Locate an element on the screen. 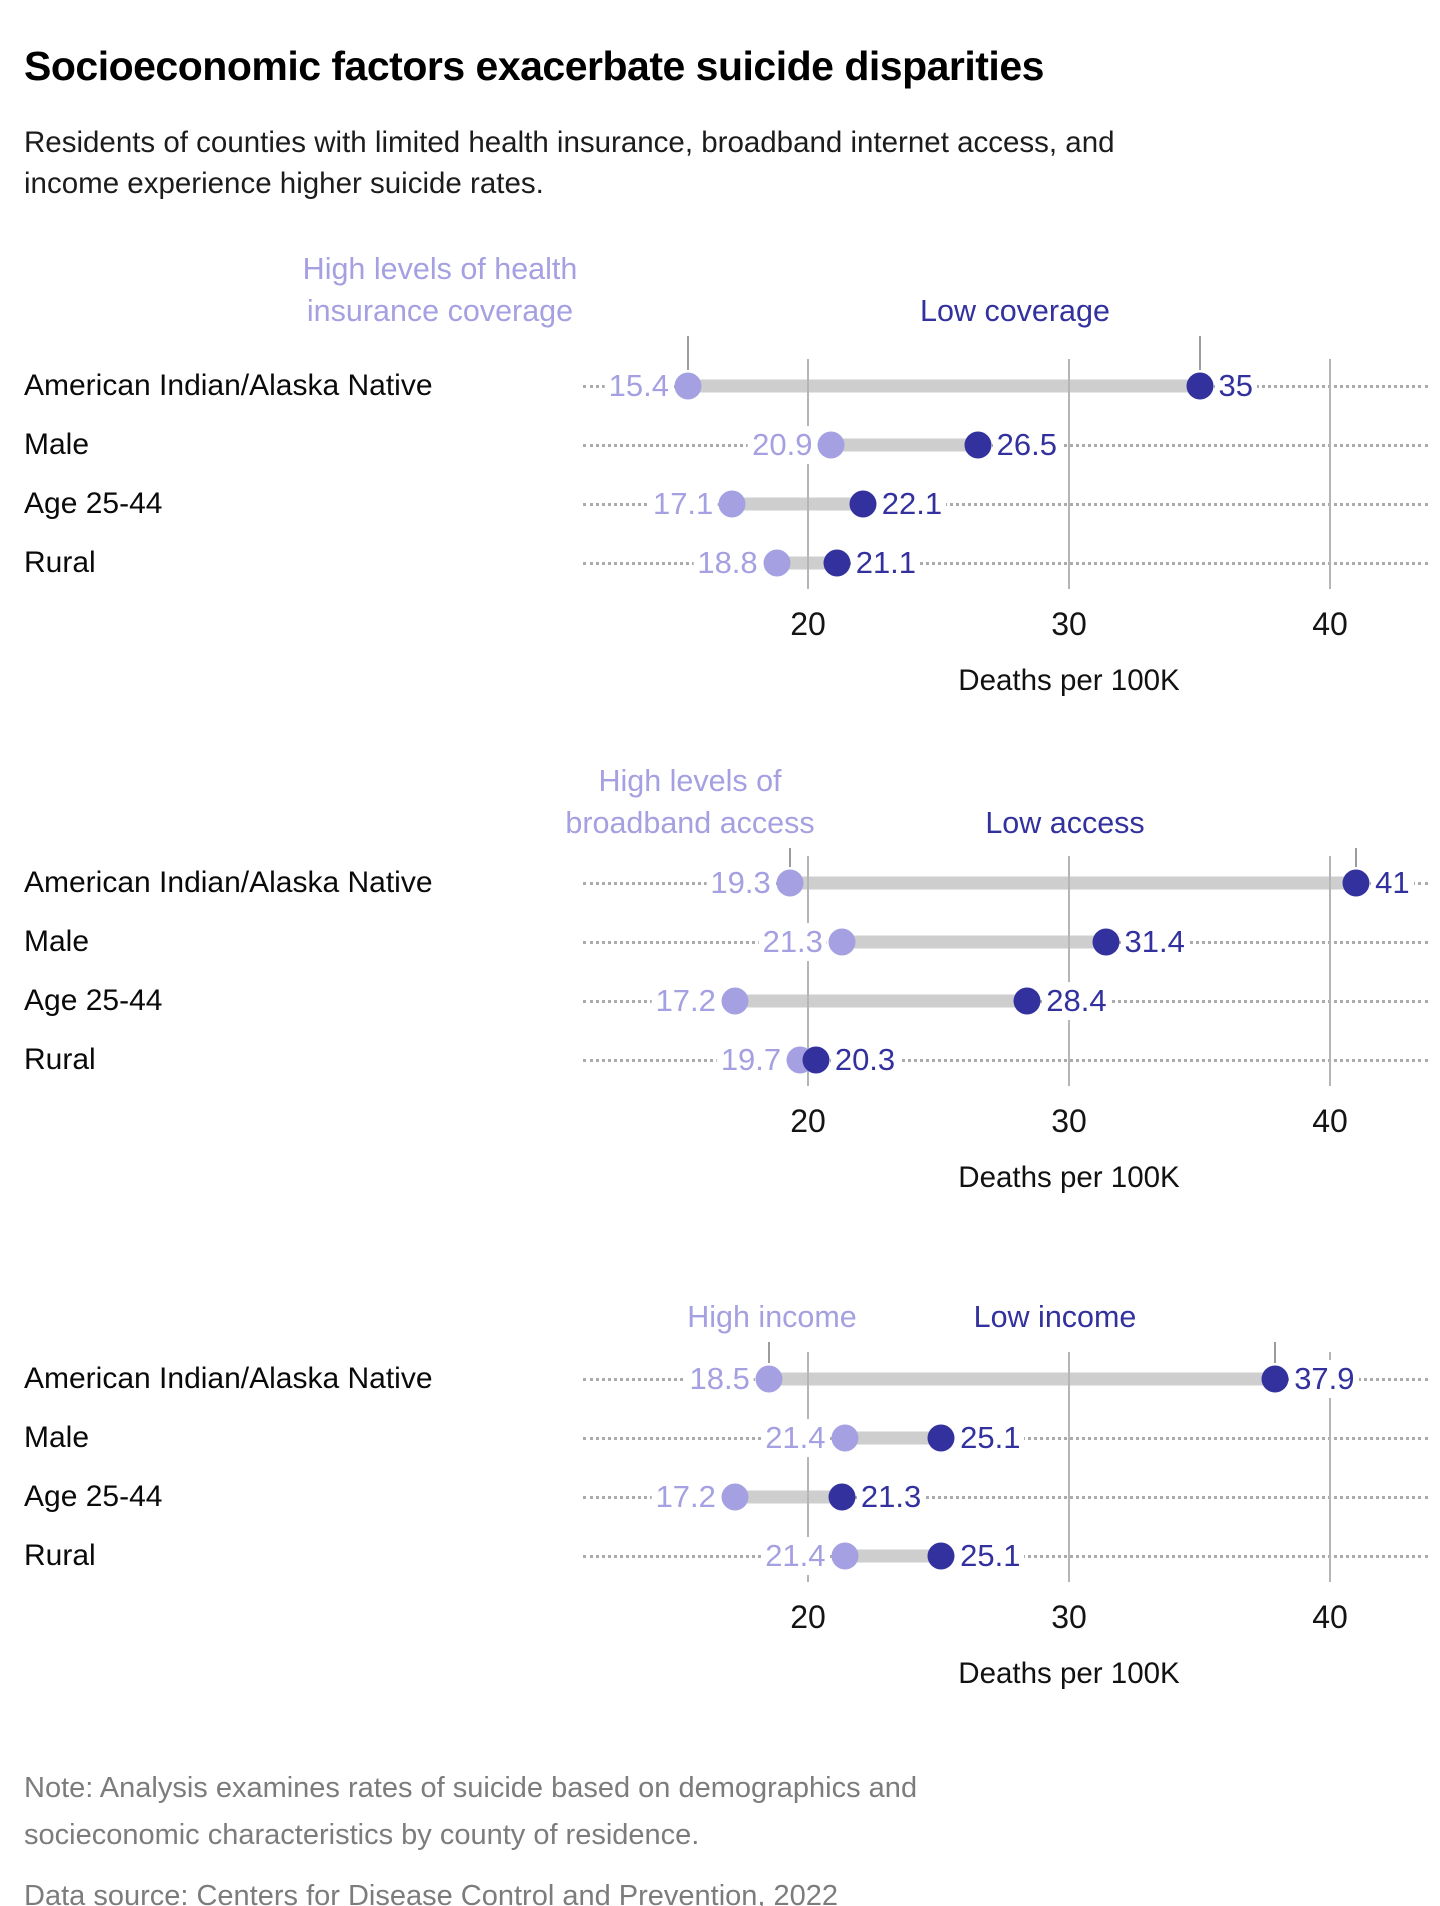  chart-row: American Indian/Alaska Native 19.3 41 is located at coordinates (720, 882).